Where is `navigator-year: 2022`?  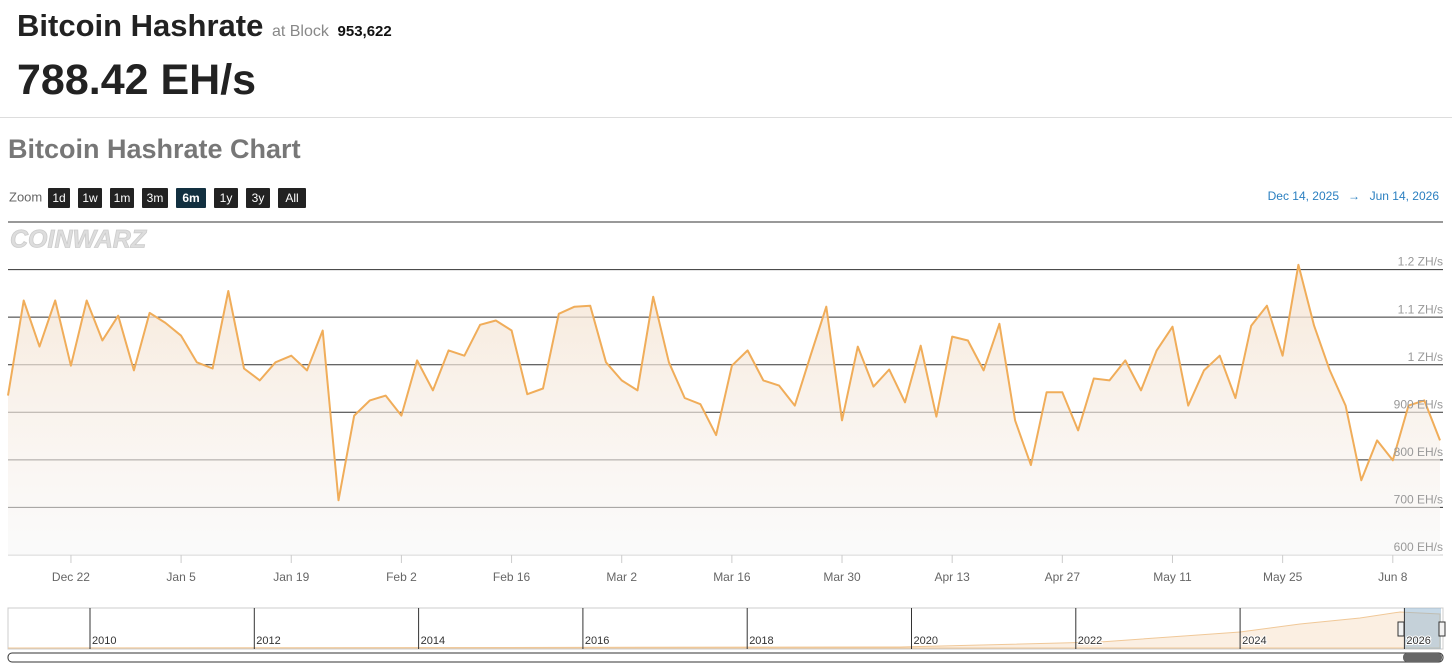 navigator-year: 2022 is located at coordinates (1090, 641).